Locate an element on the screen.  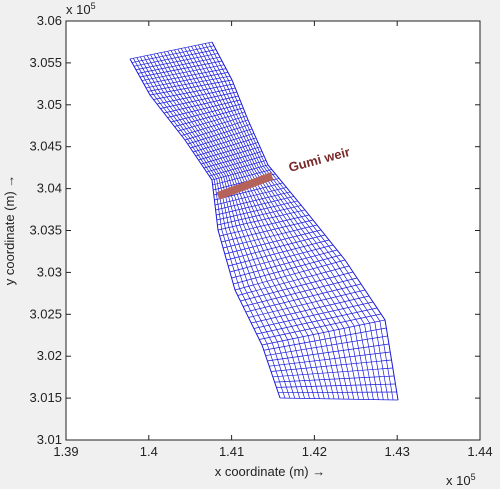
y-tick-label: 3.02 is located at coordinates (49, 355).